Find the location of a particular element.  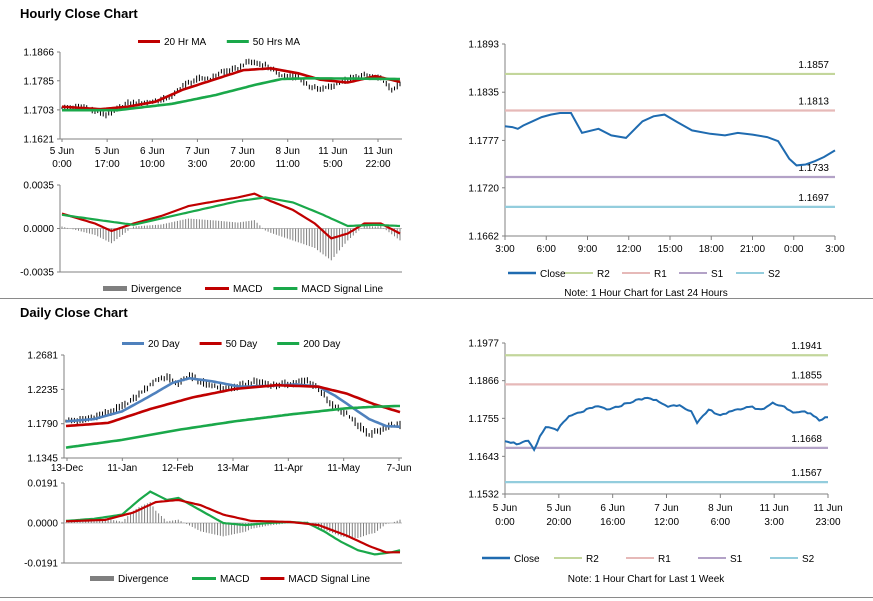

daily-price-xtick-label: 11-May is located at coordinates (343, 468).